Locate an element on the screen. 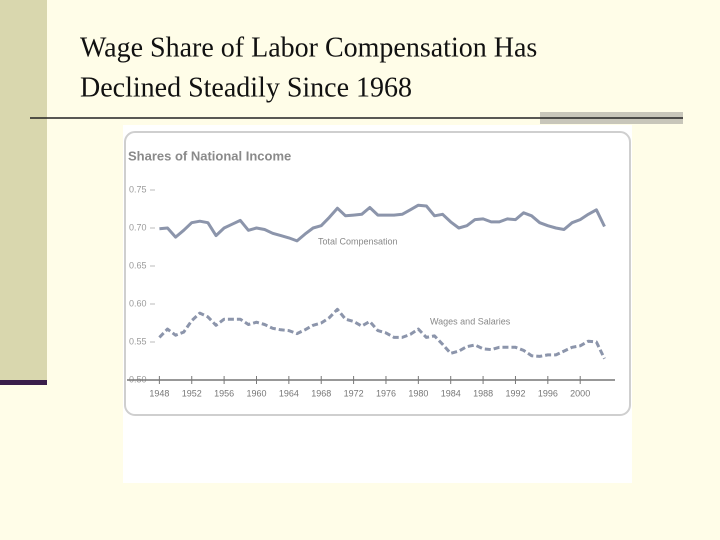 The image size is (720, 540). x-tick-label: 1968 is located at coordinates (321, 393).